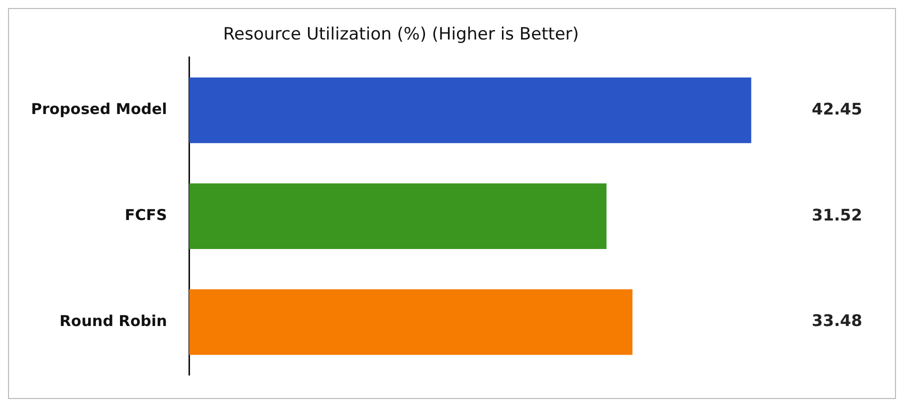 The width and height of the screenshot is (904, 407). Describe the element at coordinates (401, 34) in the screenshot. I see `chart-title: Resource Utilization (%) (Higher is Better)` at that location.